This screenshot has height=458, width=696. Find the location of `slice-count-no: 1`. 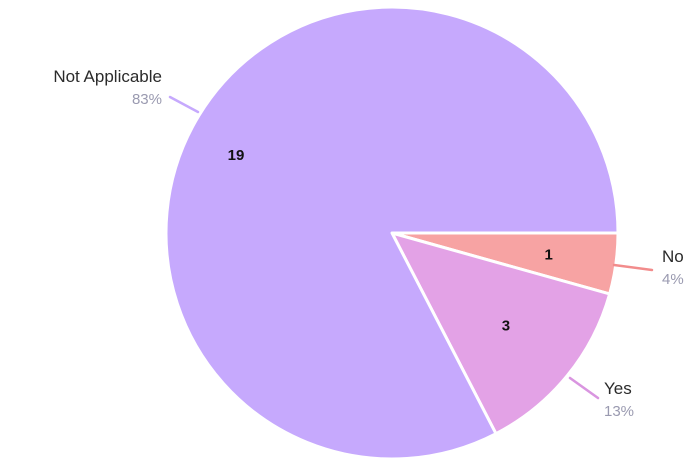

slice-count-no: 1 is located at coordinates (549, 255).